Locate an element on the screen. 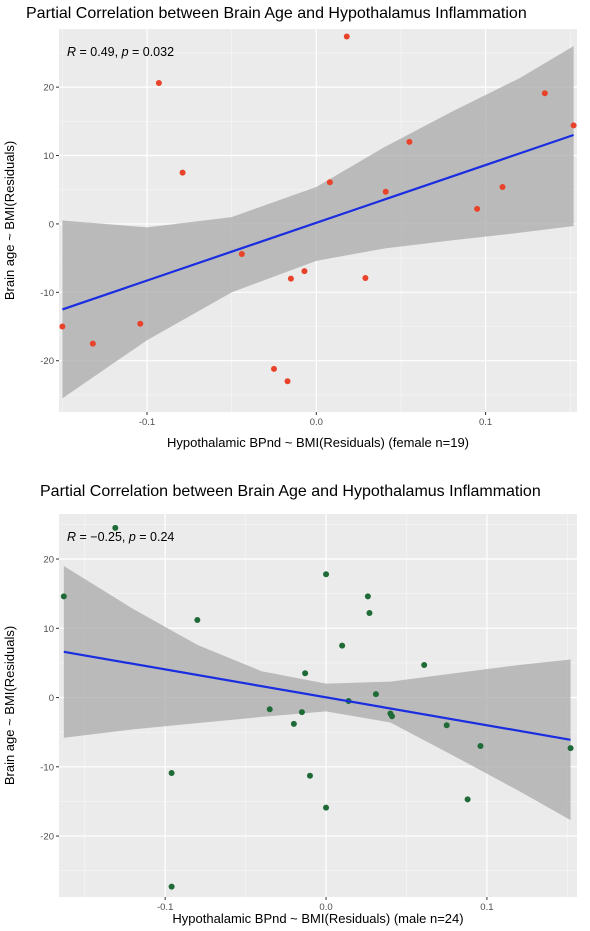  p-value: = 0.032 is located at coordinates (152, 52).